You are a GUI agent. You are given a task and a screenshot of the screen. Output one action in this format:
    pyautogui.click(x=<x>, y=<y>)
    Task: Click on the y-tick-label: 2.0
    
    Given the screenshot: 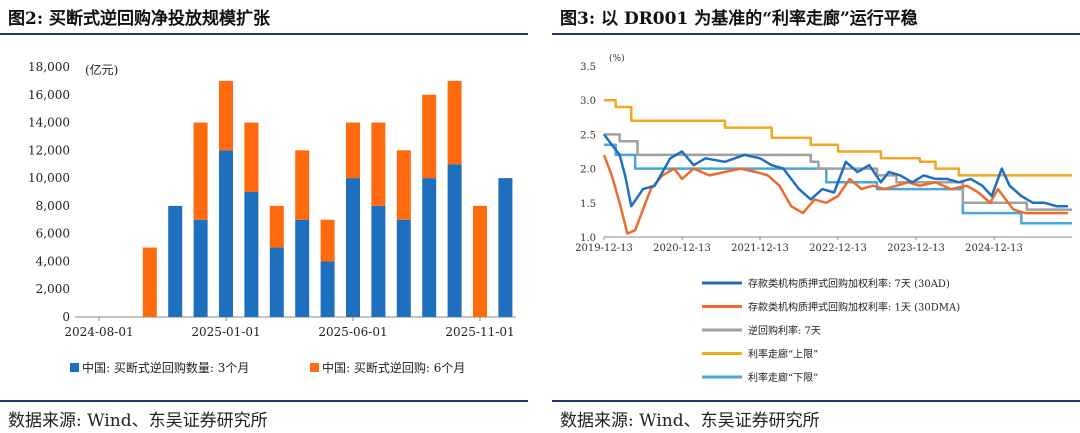 What is the action you would take?
    pyautogui.click(x=588, y=170)
    